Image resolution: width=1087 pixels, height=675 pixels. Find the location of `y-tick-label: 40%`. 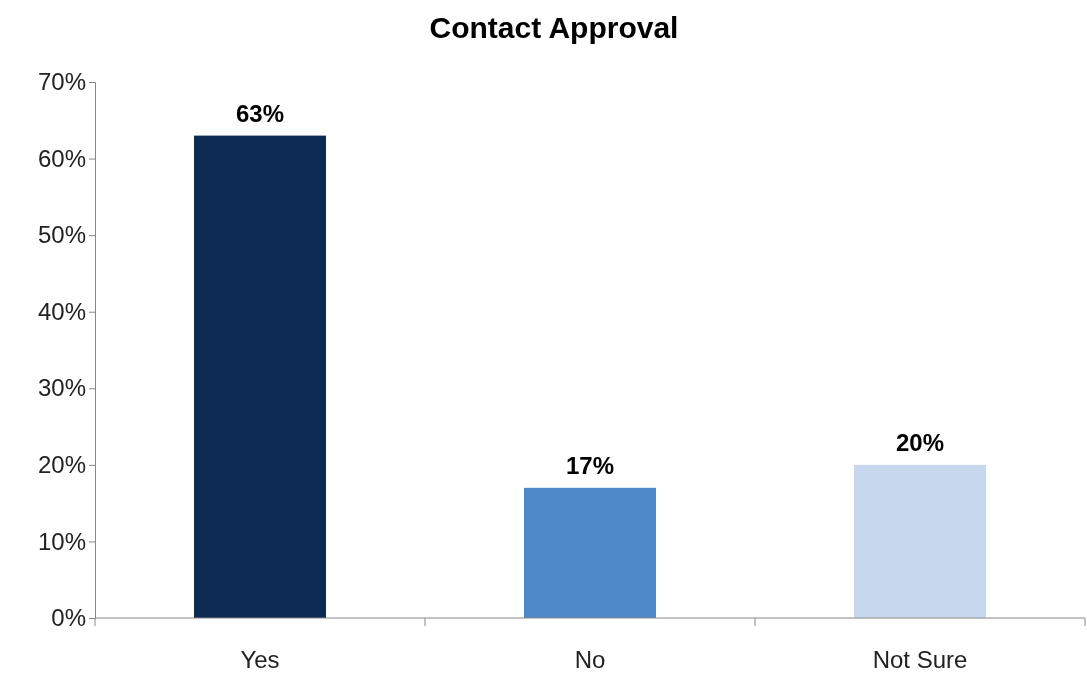

y-tick-label: 40% is located at coordinates (61, 311).